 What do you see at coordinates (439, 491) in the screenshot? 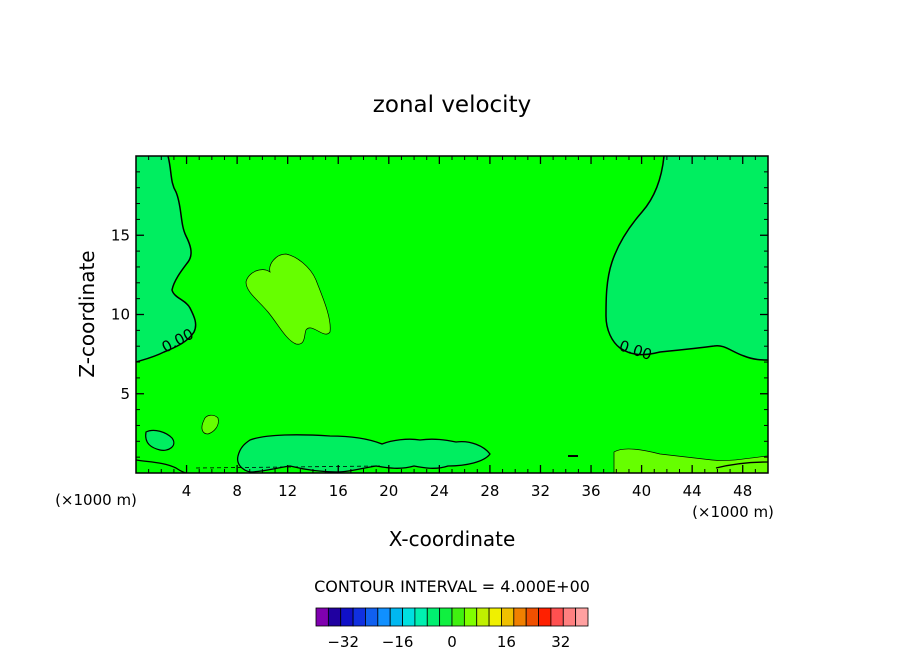
I see `x-tick-label: 24` at bounding box center [439, 491].